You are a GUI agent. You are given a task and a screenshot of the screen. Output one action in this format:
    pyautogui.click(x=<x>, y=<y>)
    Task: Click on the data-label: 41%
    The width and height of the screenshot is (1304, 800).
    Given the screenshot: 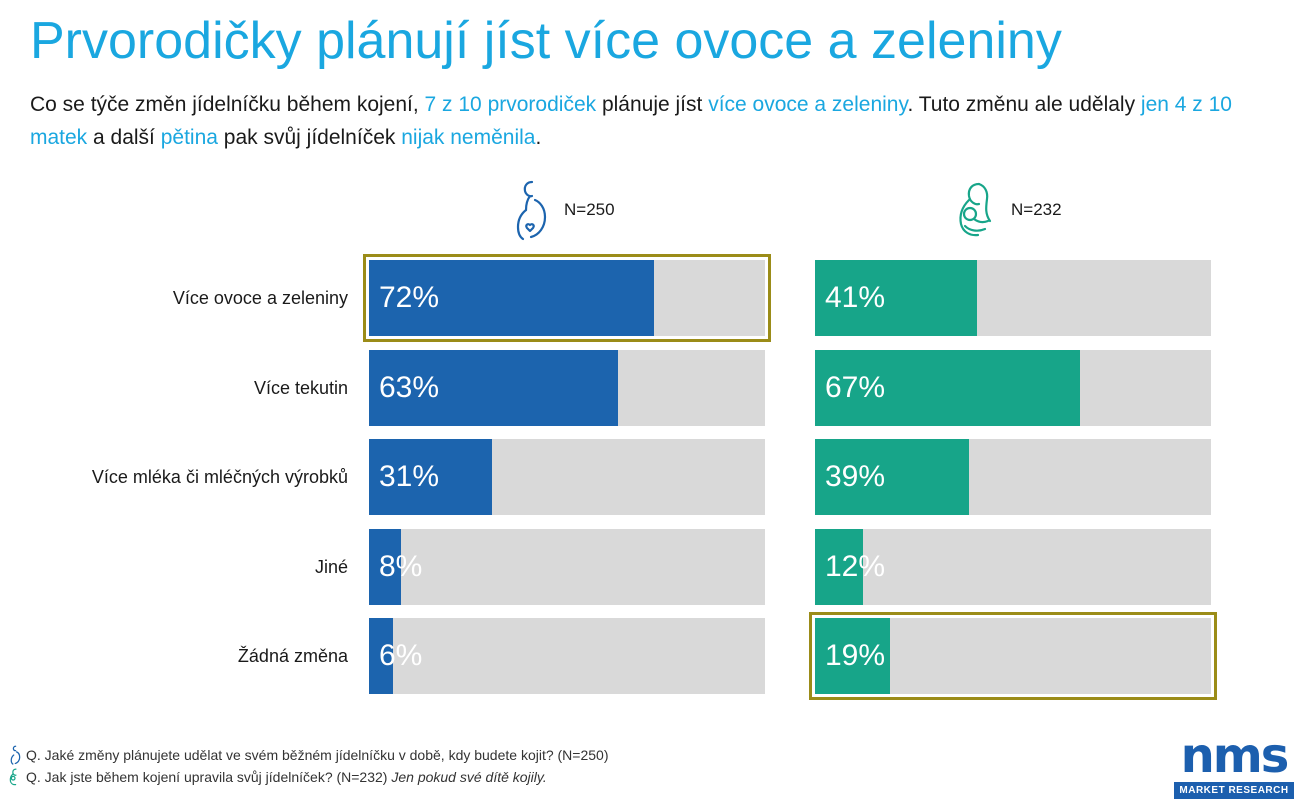 What is the action you would take?
    pyautogui.click(x=855, y=297)
    